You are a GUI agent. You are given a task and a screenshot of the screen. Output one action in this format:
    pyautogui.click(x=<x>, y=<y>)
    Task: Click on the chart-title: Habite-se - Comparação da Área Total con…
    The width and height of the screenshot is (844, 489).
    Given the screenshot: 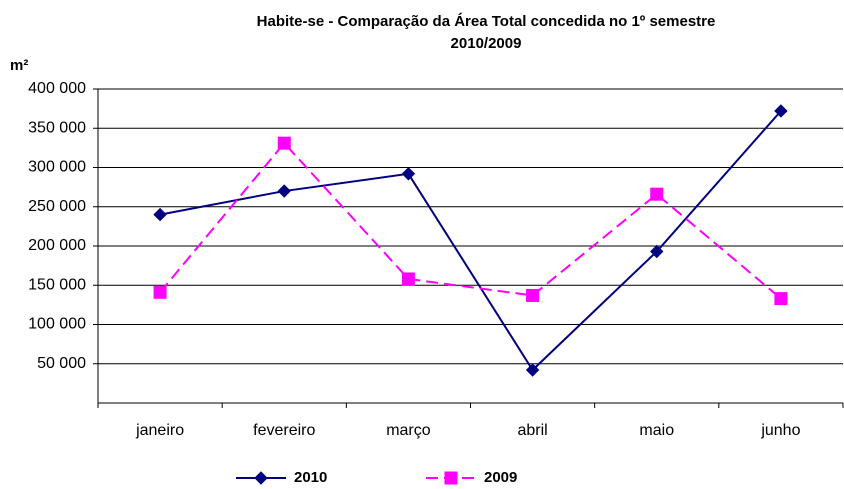 What is the action you would take?
    pyautogui.click(x=486, y=21)
    